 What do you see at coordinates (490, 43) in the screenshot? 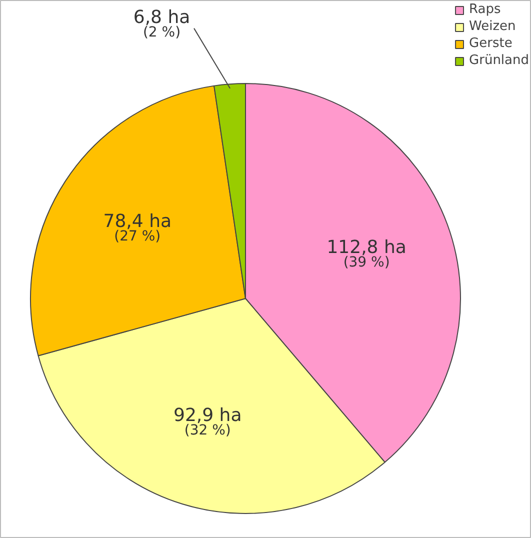
I see `legend-label: Gerste` at bounding box center [490, 43].